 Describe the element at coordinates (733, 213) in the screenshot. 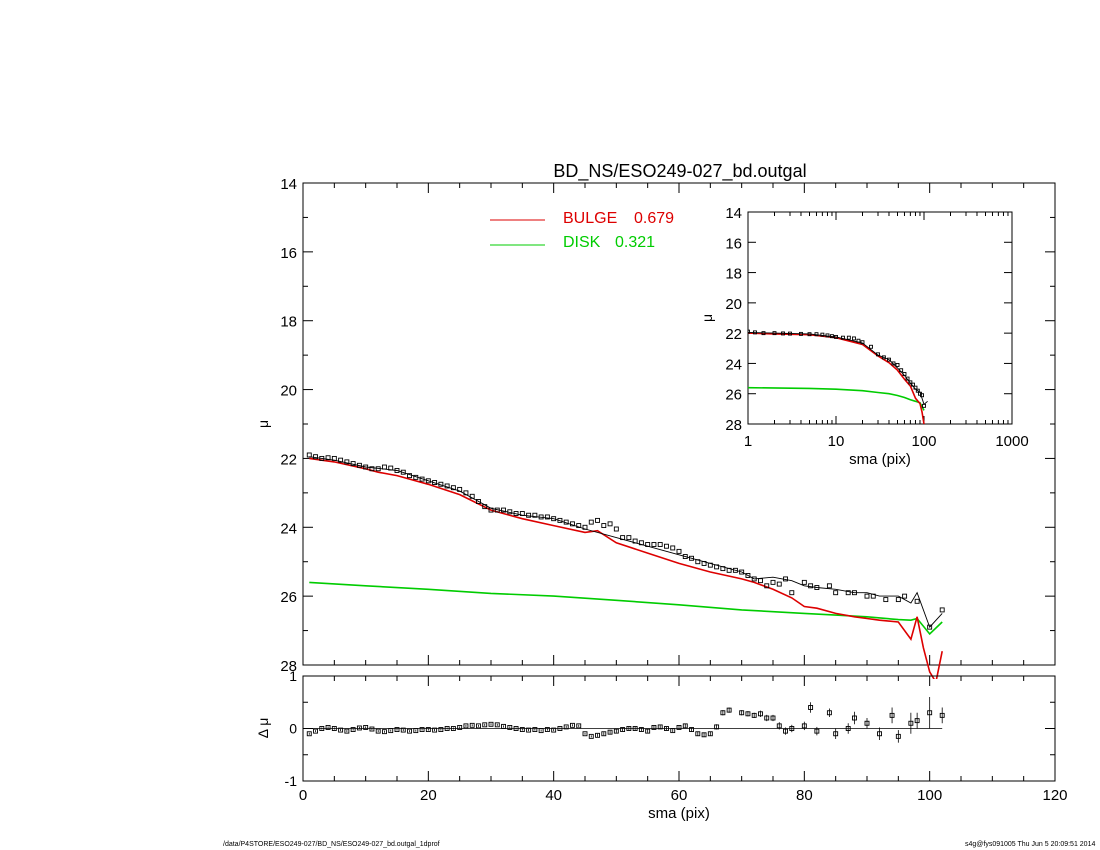

I see `inset-y-tick-label: 14` at that location.